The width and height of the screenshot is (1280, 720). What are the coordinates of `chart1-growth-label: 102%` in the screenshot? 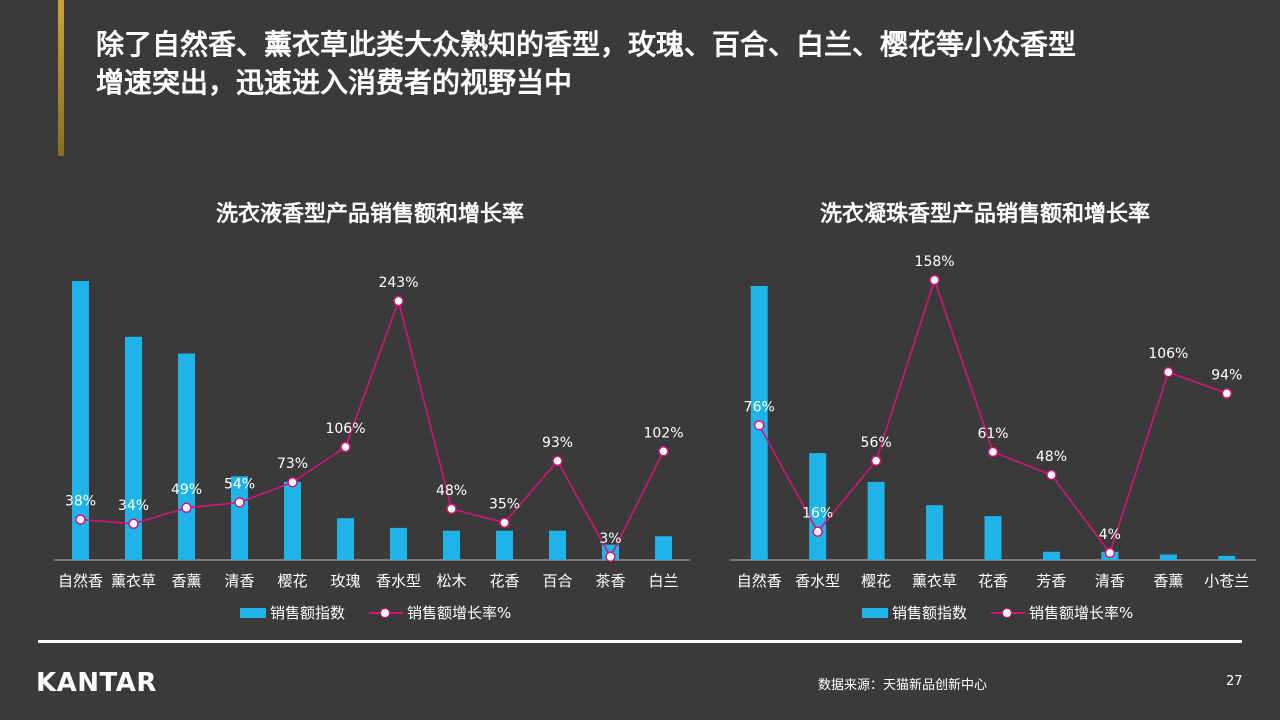 It's located at (663, 433).